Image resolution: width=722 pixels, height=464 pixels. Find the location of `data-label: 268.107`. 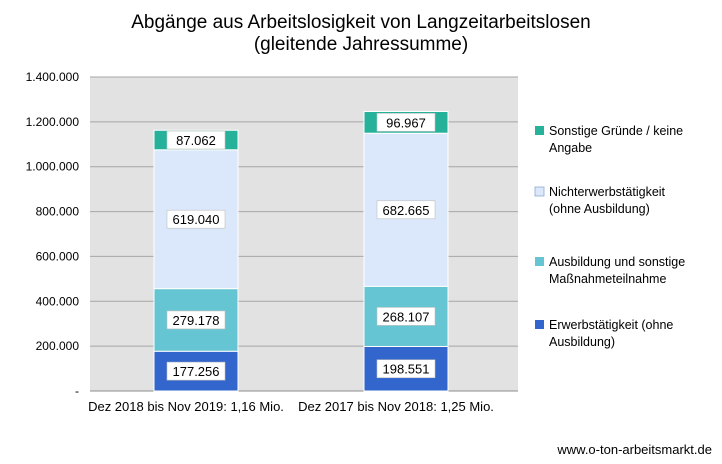

data-label: 268.107 is located at coordinates (406, 316).